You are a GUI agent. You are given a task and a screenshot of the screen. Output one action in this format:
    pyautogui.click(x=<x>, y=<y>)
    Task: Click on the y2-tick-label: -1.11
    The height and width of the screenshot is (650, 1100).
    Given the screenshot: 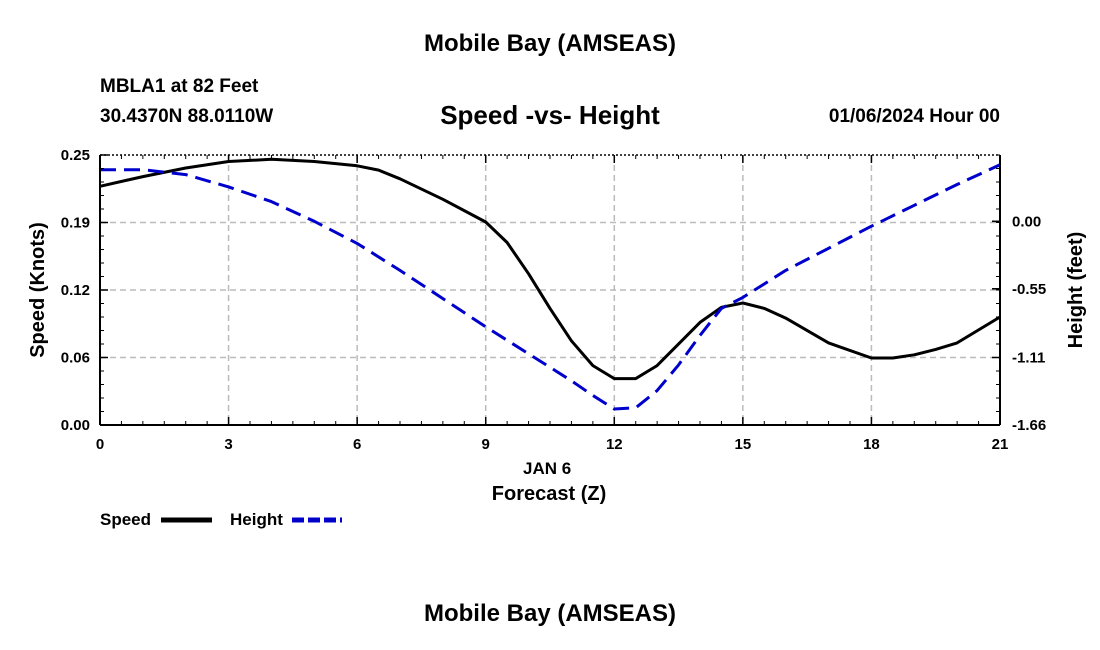 What is the action you would take?
    pyautogui.click(x=1028, y=358)
    